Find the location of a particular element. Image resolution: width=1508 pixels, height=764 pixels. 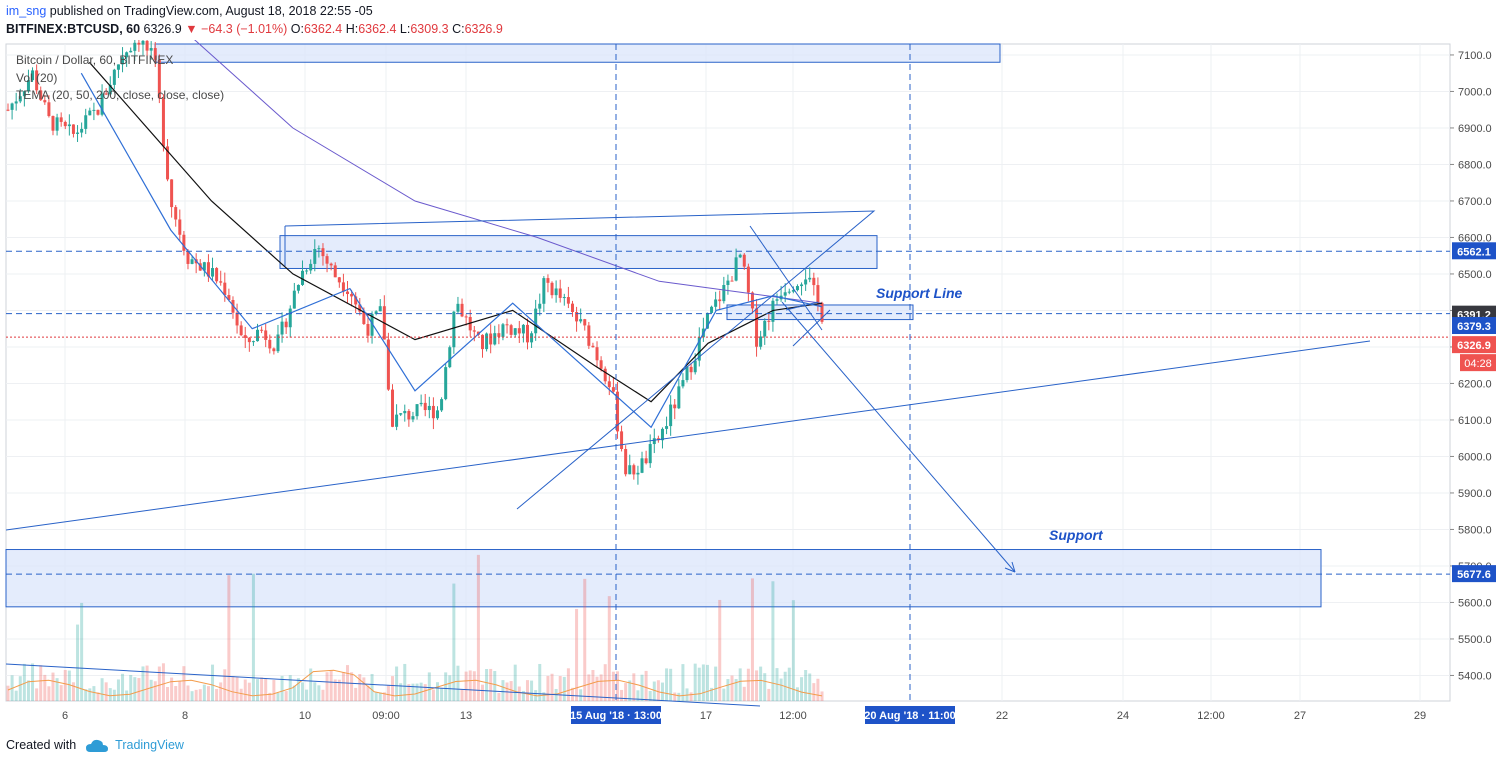

last-price: 6326.9 is located at coordinates (162, 29).